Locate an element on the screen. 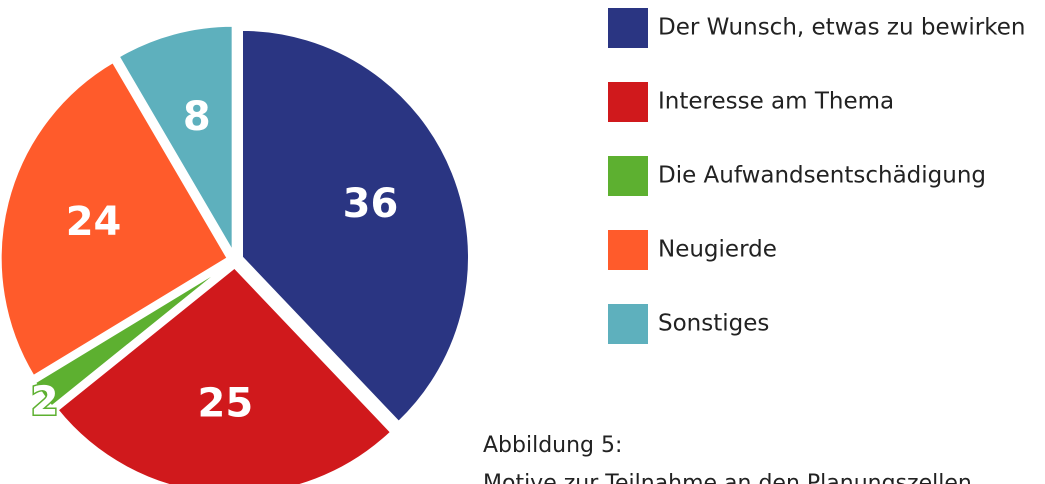  data-label: 36 is located at coordinates (371, 204).